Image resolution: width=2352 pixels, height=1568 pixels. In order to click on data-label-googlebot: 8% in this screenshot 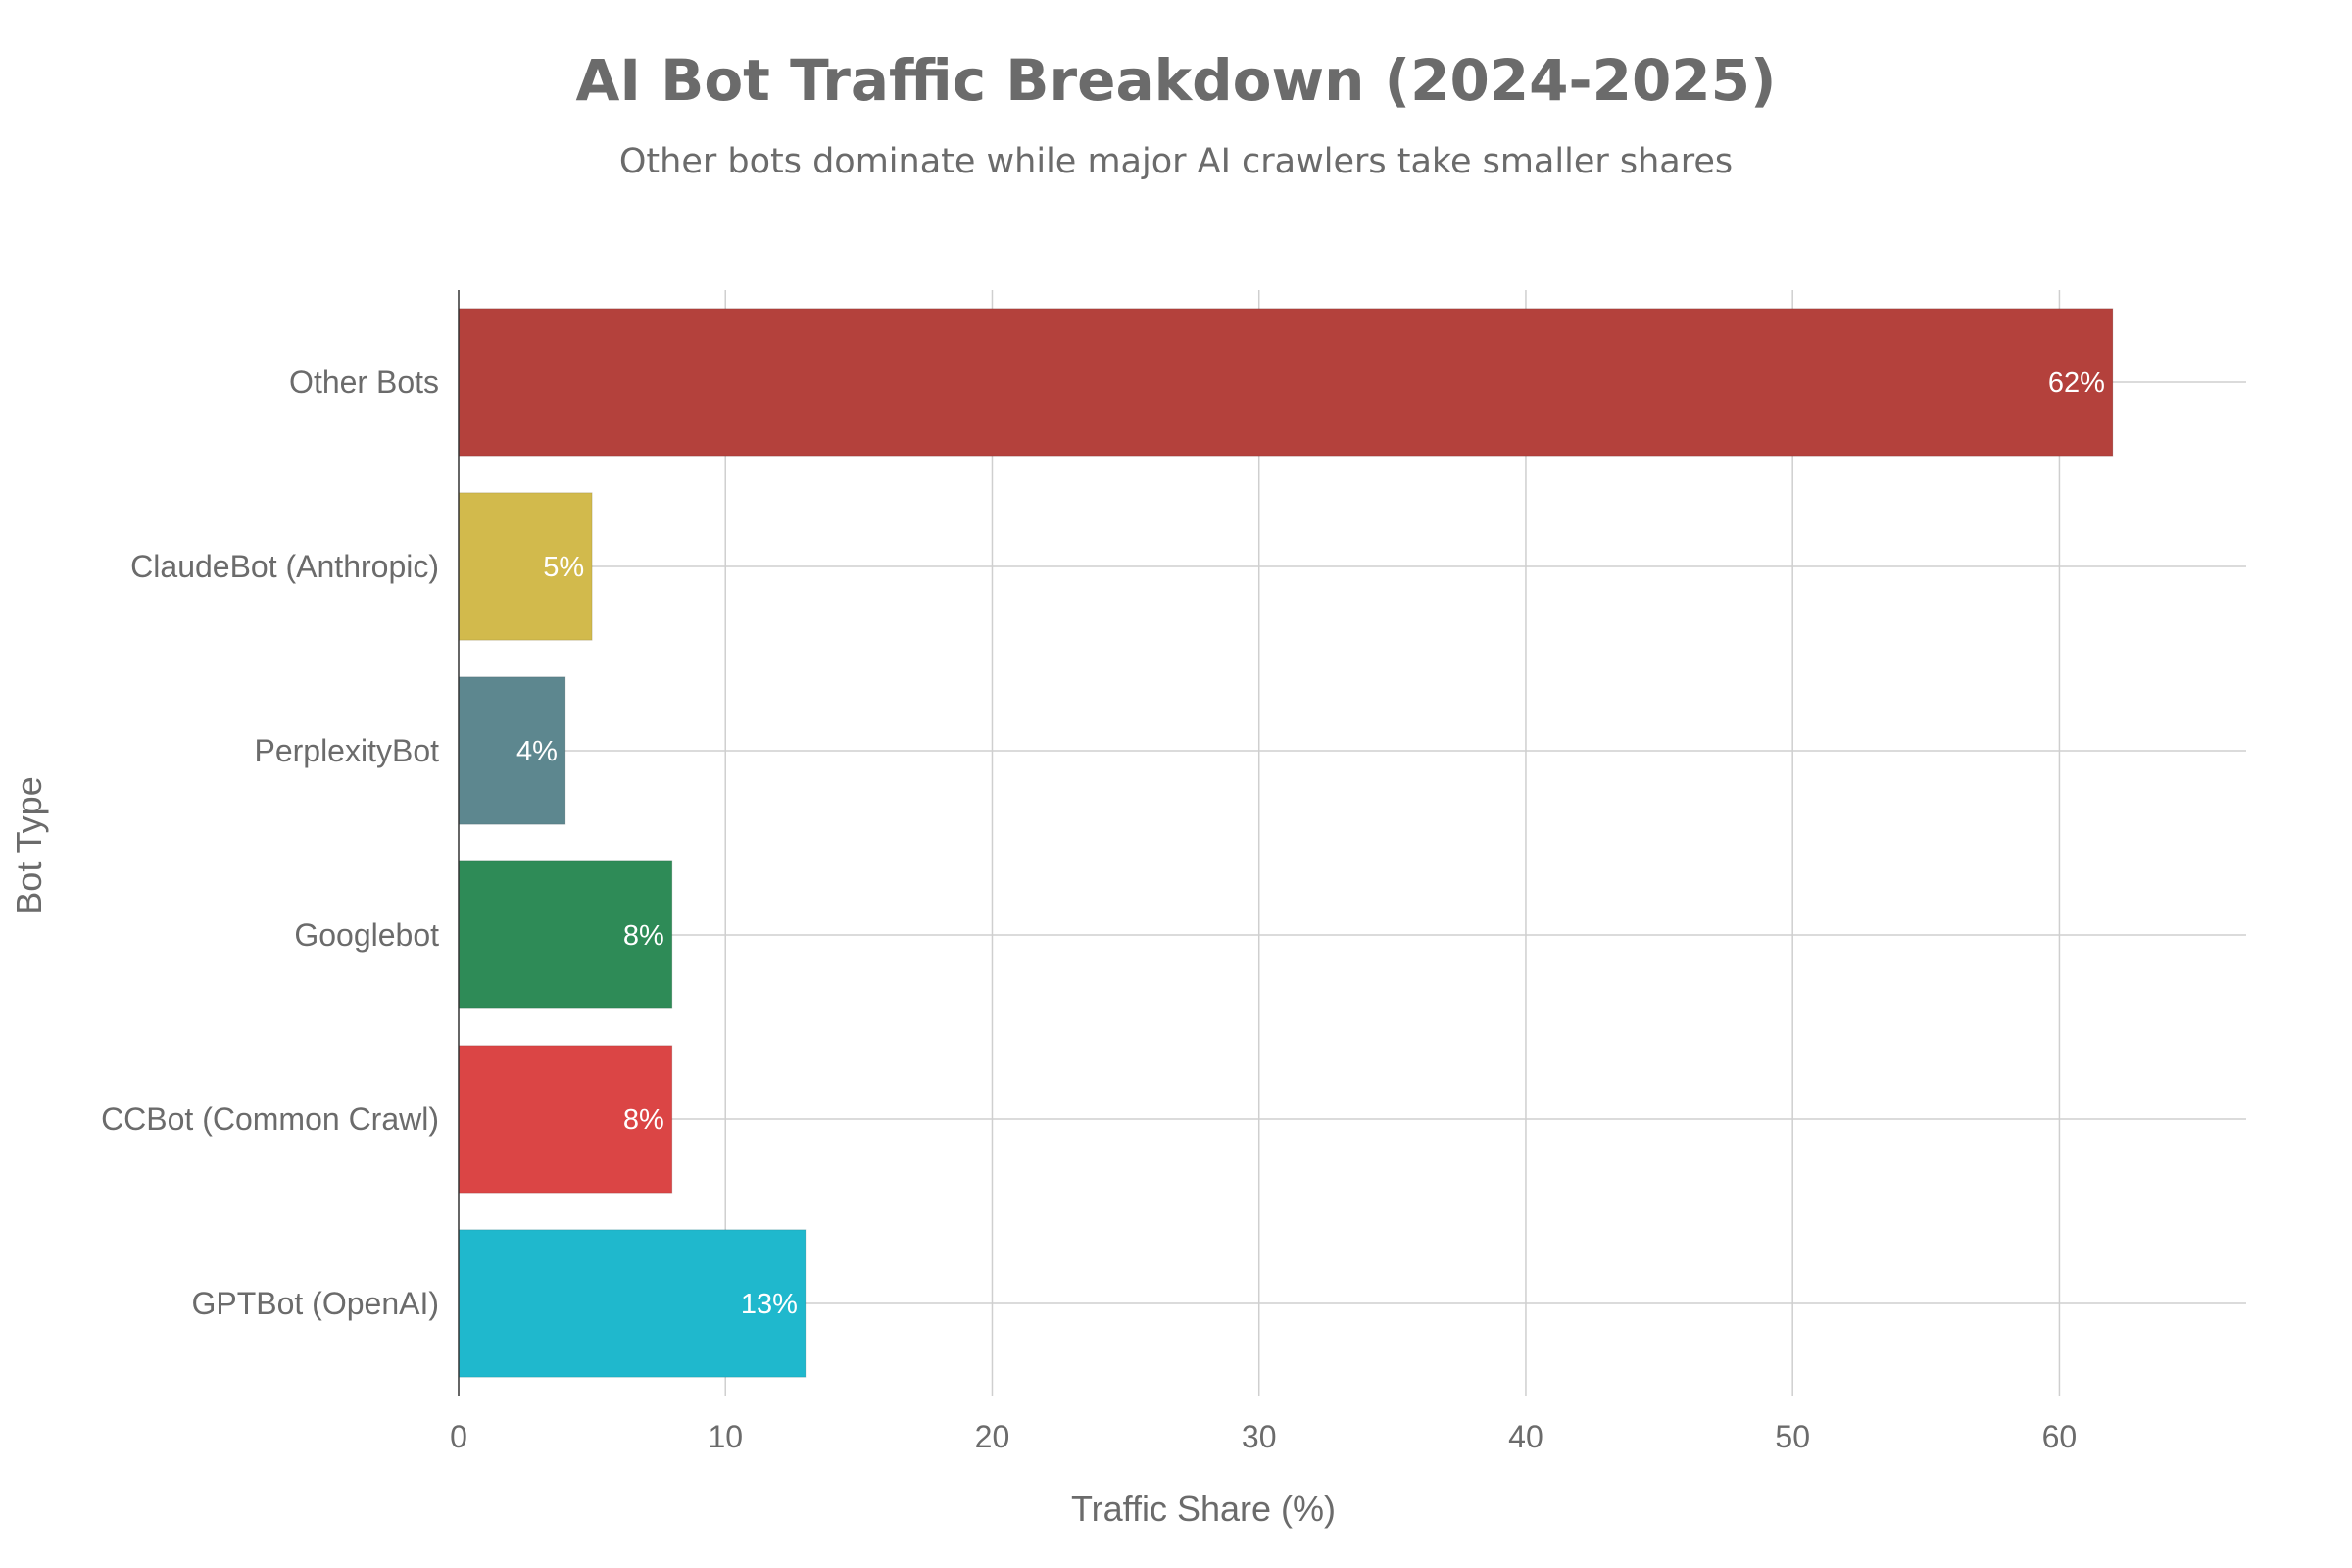, I will do `click(643, 936)`.